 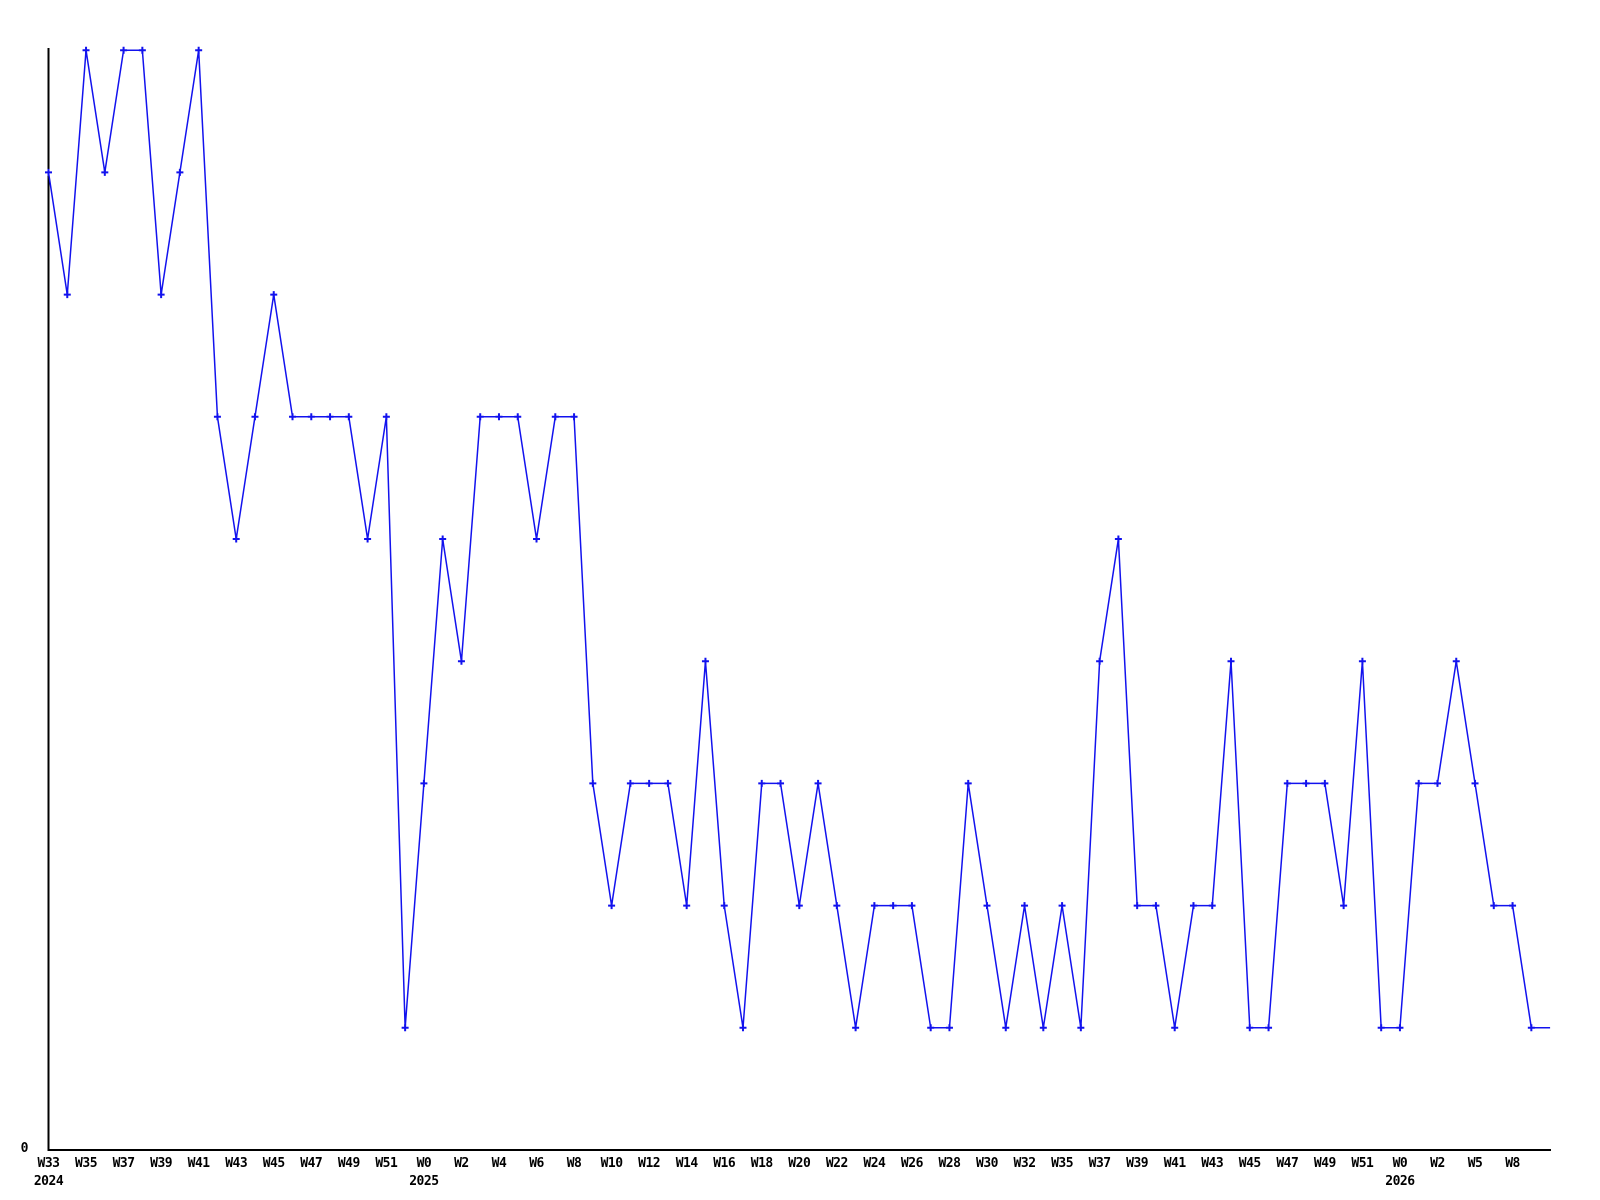 I want to click on x-tick-label: W2, so click(x=461, y=1163).